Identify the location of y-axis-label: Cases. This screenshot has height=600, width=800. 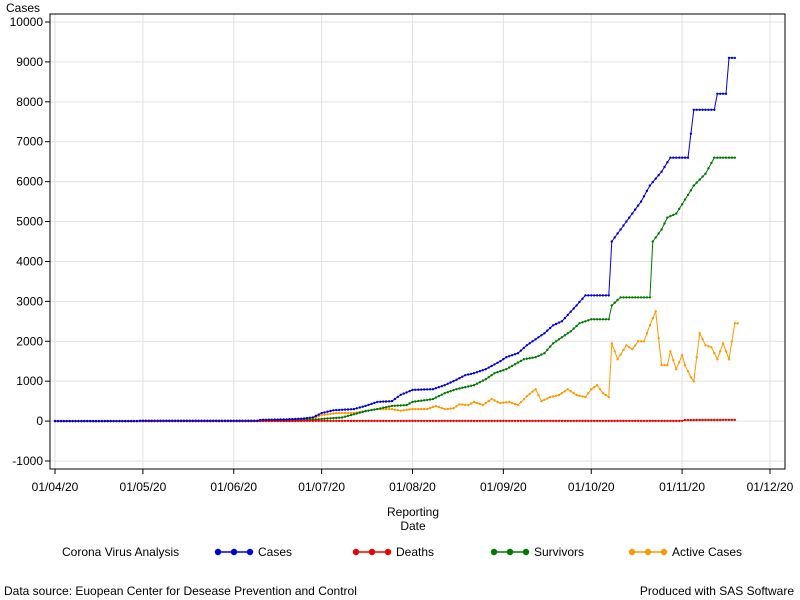
(23, 8).